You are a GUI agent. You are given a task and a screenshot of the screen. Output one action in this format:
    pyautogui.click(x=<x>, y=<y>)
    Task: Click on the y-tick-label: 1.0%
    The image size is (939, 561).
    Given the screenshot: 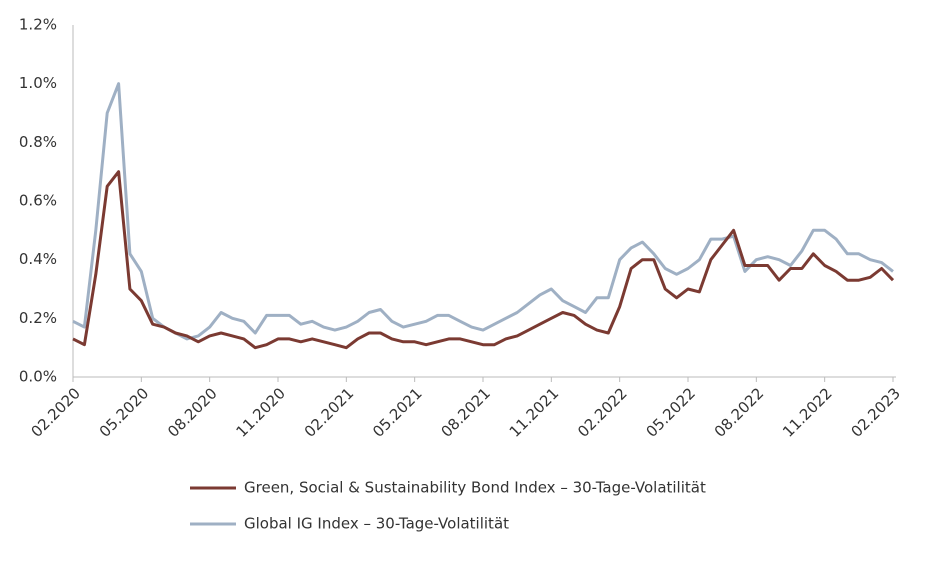 What is the action you would take?
    pyautogui.click(x=38, y=83)
    